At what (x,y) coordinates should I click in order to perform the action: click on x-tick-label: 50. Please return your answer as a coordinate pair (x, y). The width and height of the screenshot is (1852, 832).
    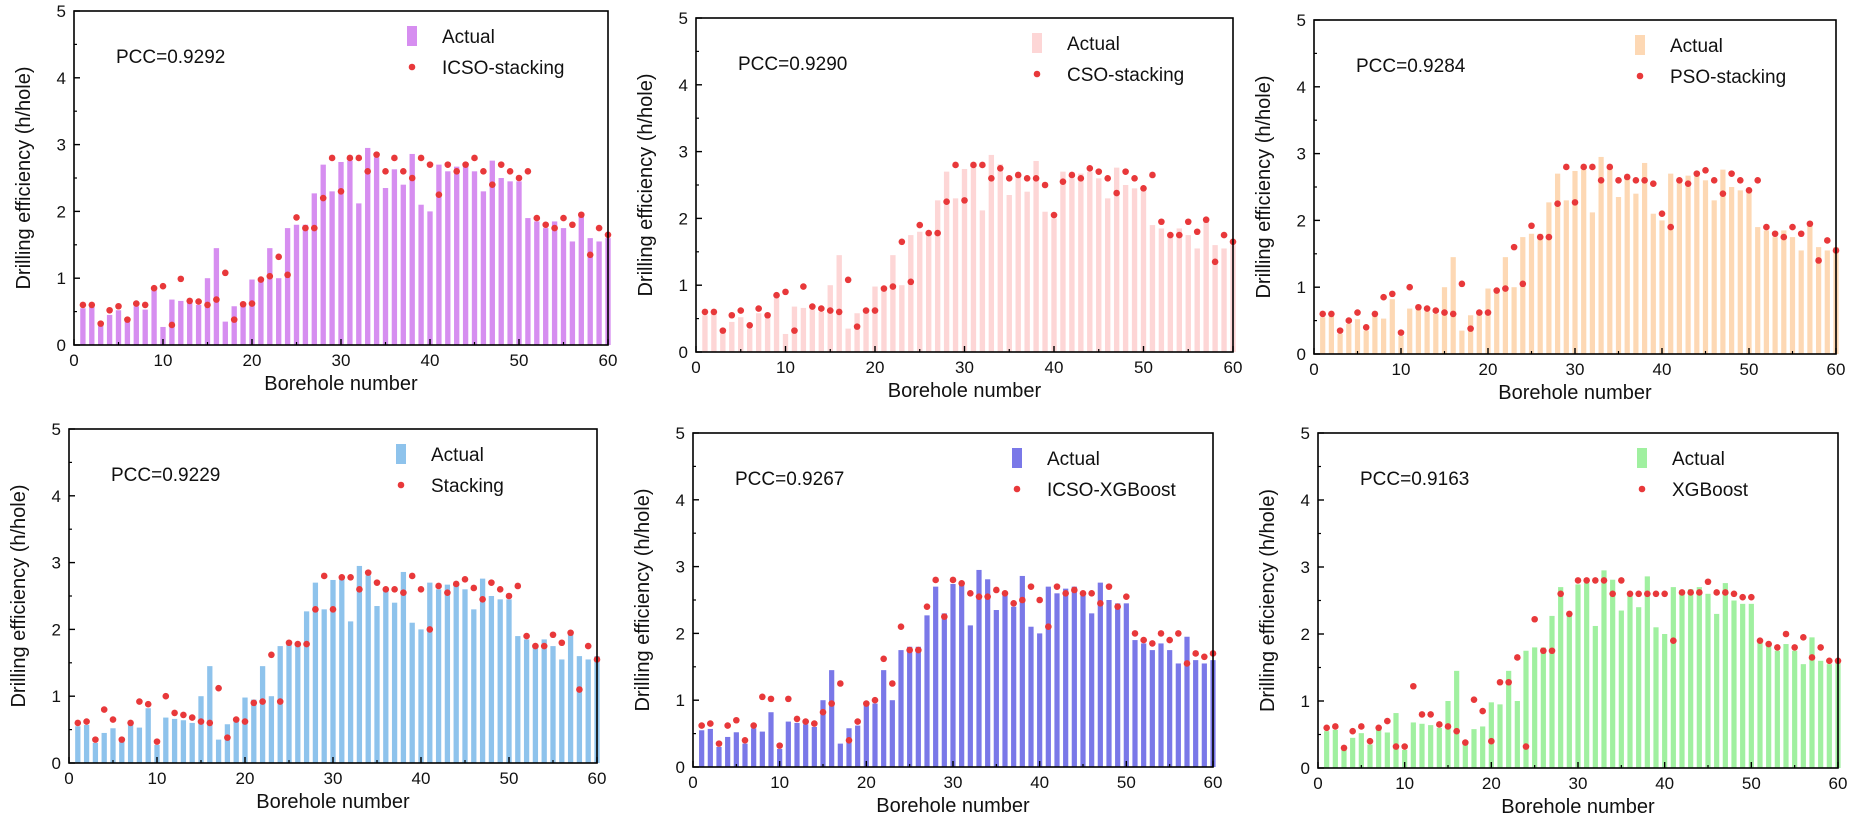
    Looking at the image, I should click on (509, 778).